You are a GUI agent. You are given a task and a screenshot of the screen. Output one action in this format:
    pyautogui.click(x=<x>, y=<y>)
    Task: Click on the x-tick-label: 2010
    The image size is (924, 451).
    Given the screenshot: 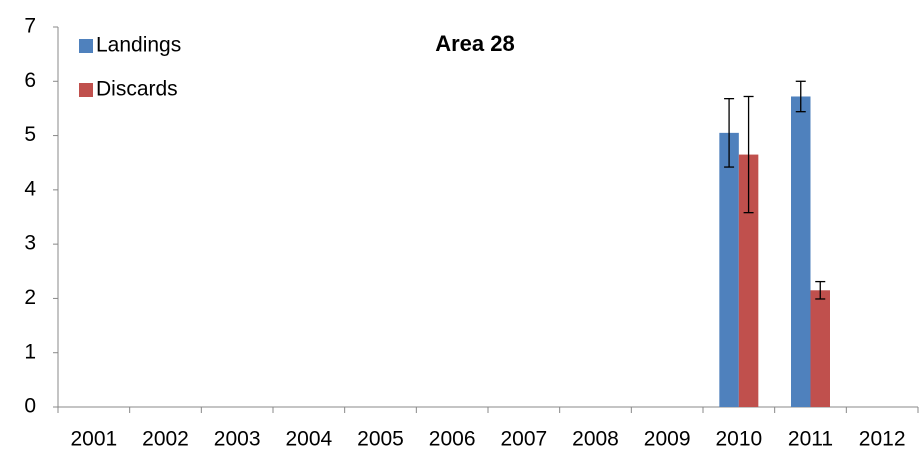 What is the action you would take?
    pyautogui.click(x=738, y=439)
    